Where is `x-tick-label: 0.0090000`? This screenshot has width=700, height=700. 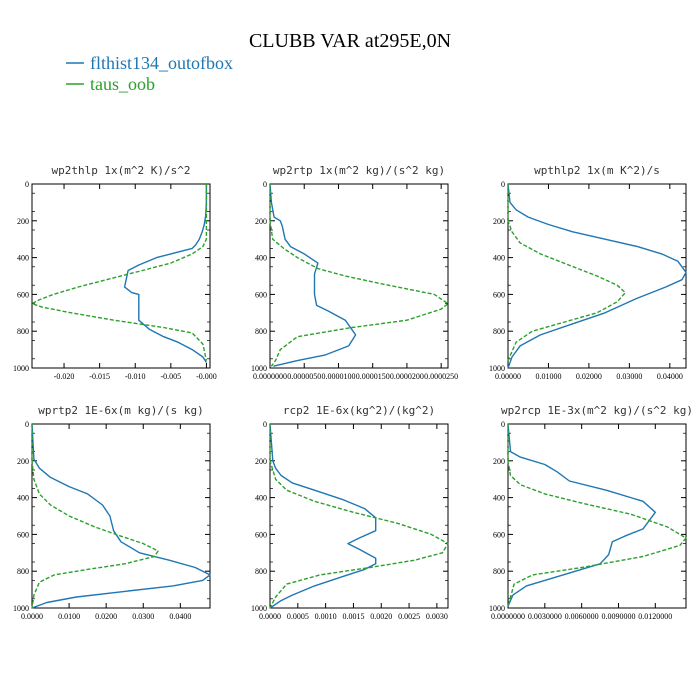
x-tick-label: 0.0090000 is located at coordinates (618, 616).